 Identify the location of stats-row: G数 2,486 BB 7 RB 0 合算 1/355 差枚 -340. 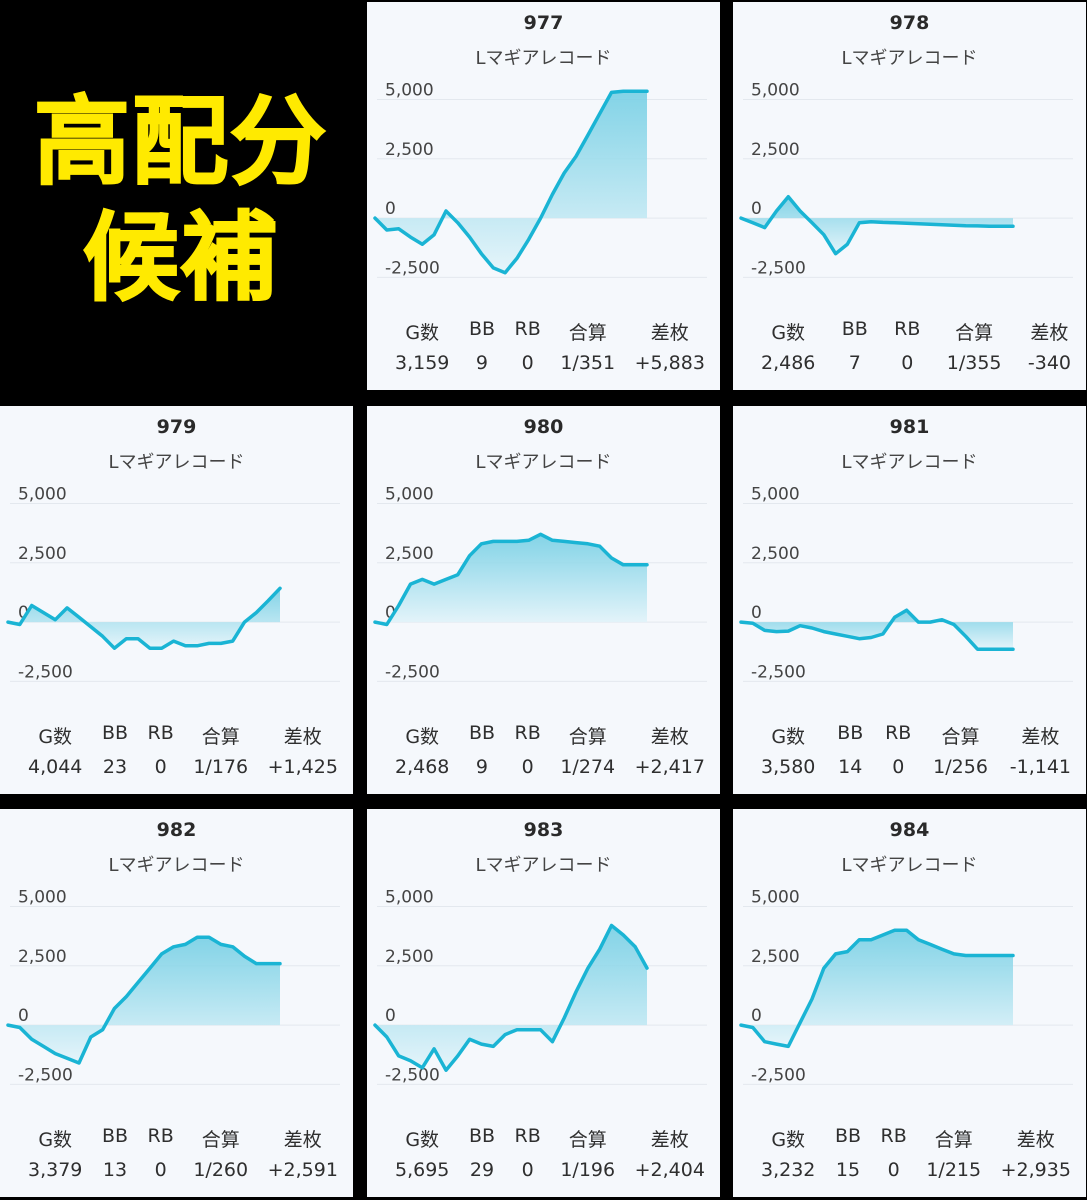
(916, 346).